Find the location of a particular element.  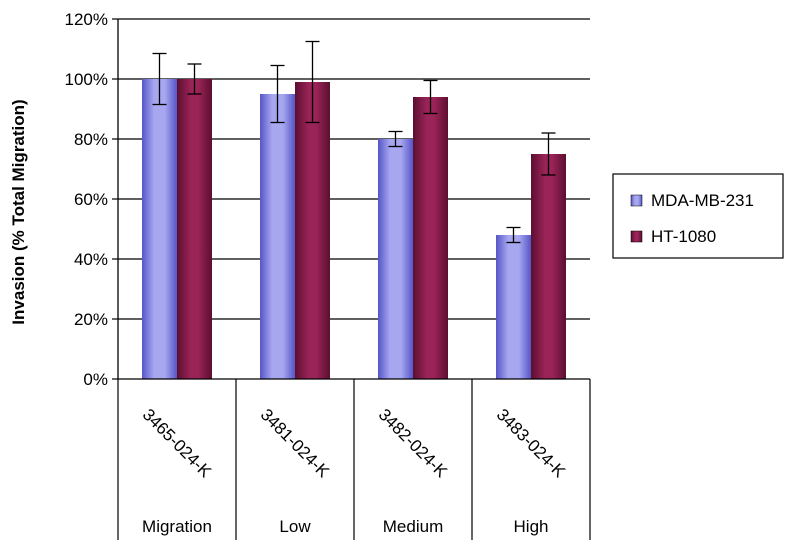

y-tick-label: 100% is located at coordinates (86, 79).